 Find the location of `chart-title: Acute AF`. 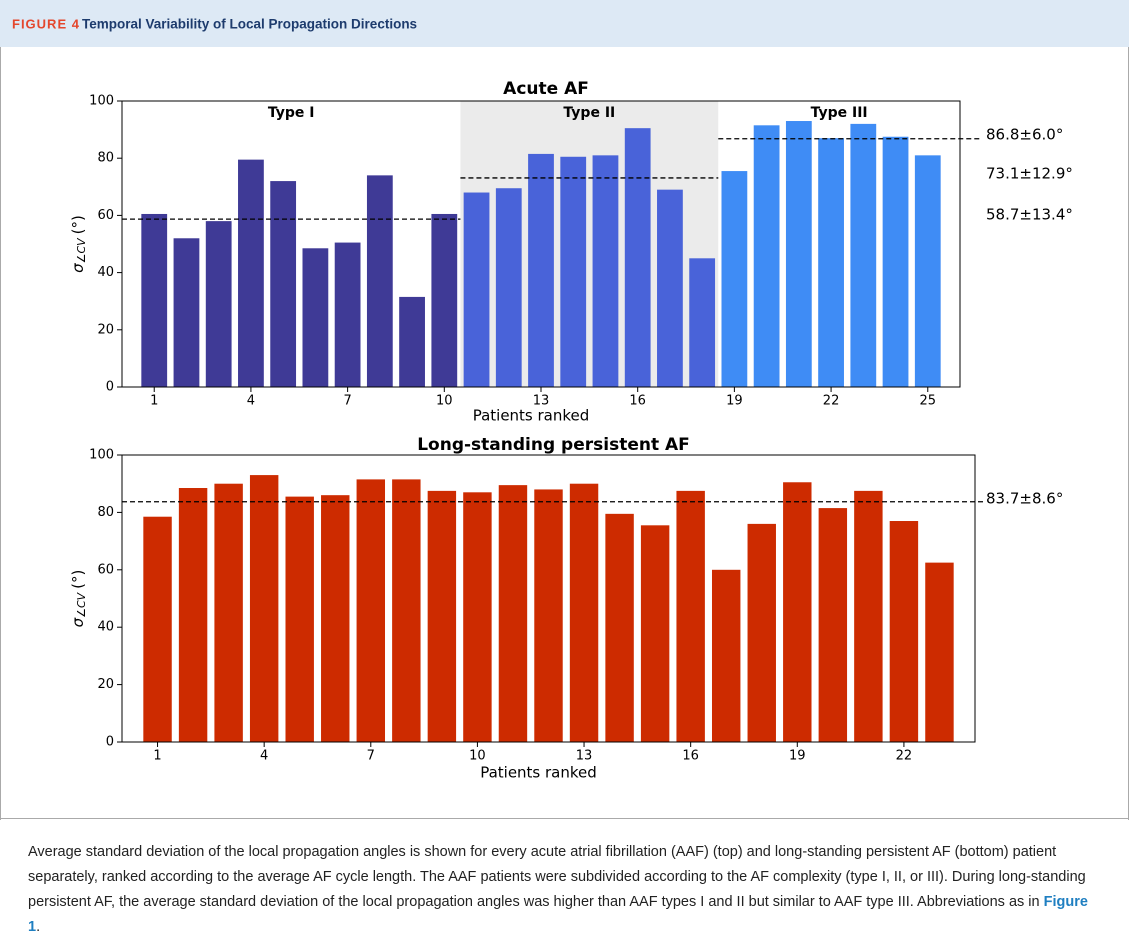

chart-title: Acute AF is located at coordinates (546, 89).